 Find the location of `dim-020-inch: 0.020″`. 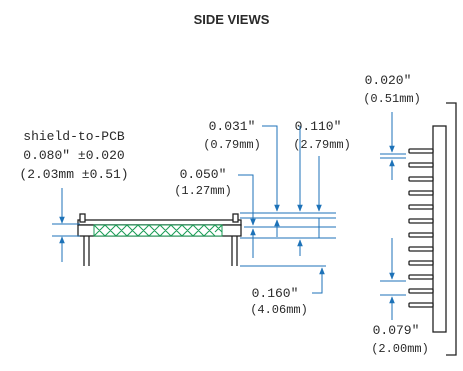

dim-020-inch: 0.020″ is located at coordinates (388, 80).